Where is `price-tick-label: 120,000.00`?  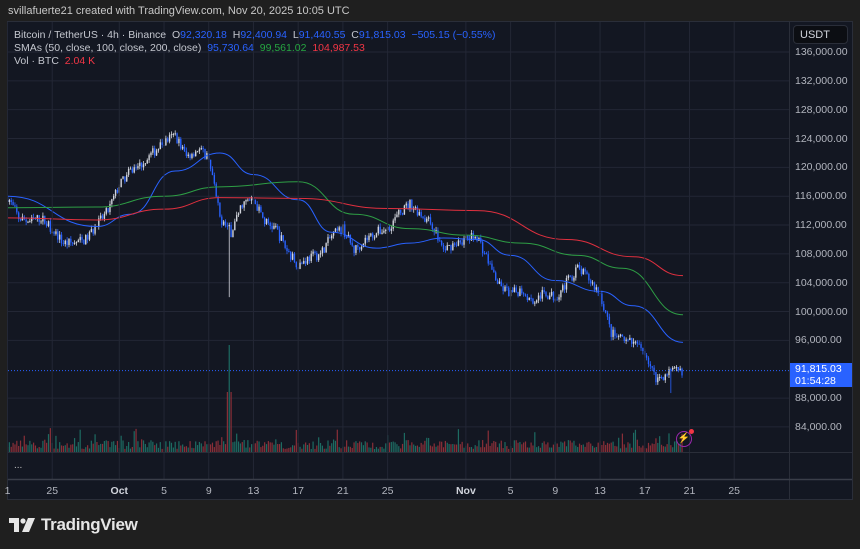
price-tick-label: 120,000.00 is located at coordinates (821, 167).